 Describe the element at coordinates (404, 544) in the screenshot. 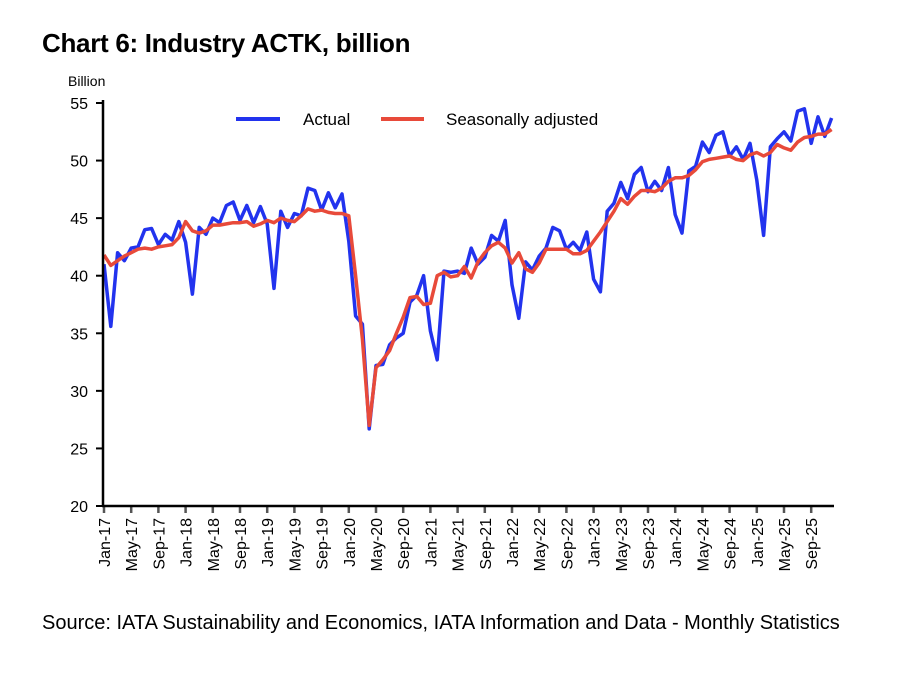

I see `x-tick-label: Sep-20` at that location.